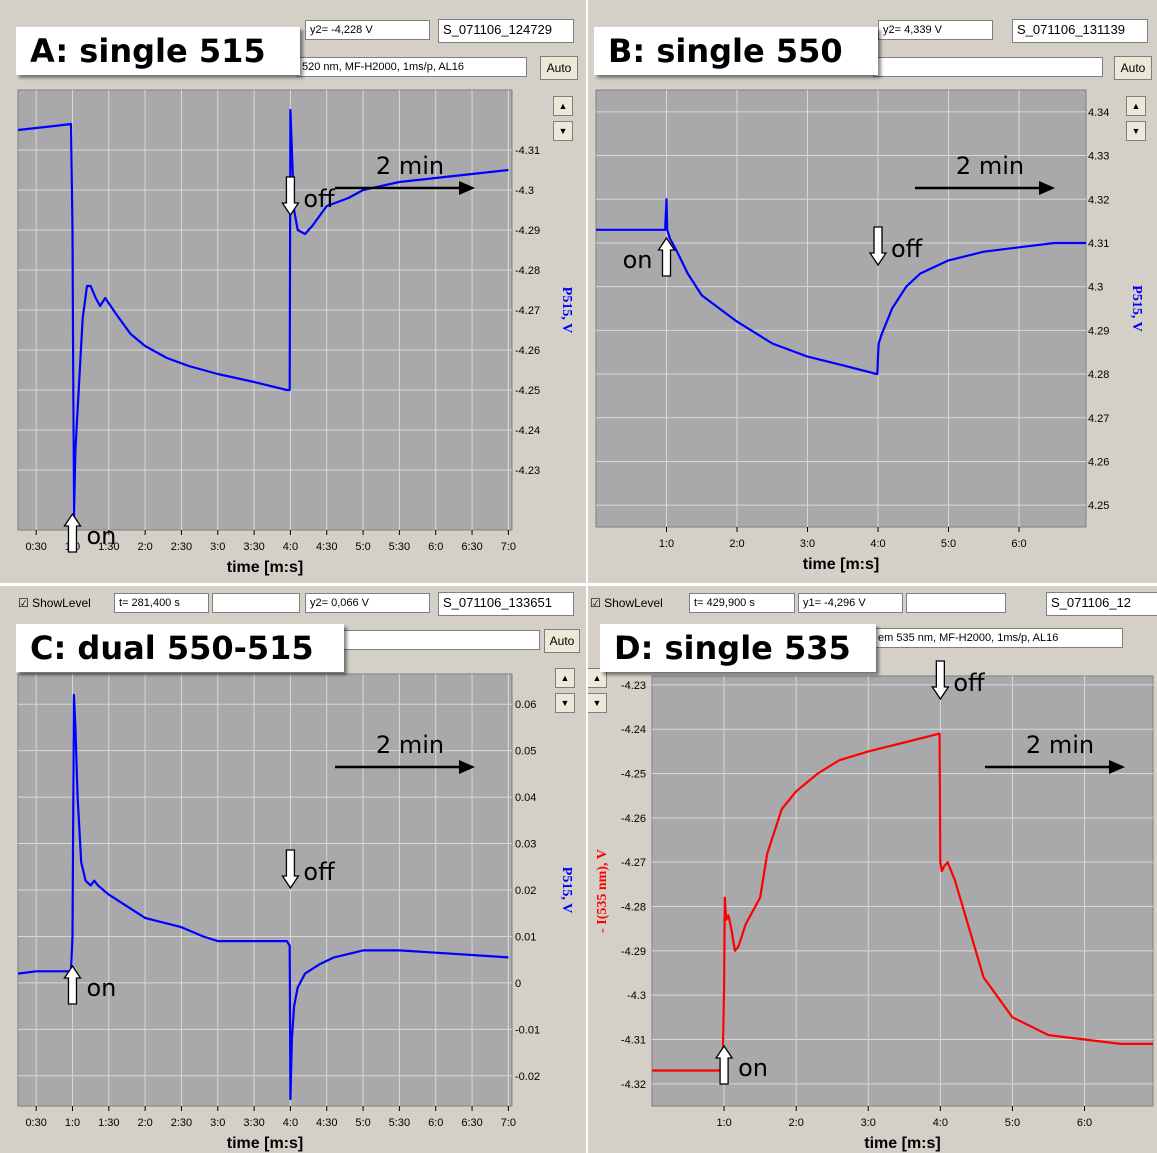 This screenshot has height=1153, width=1157. What do you see at coordinates (471, 547) in the screenshot?
I see `x-tick-label: 6:30` at bounding box center [471, 547].